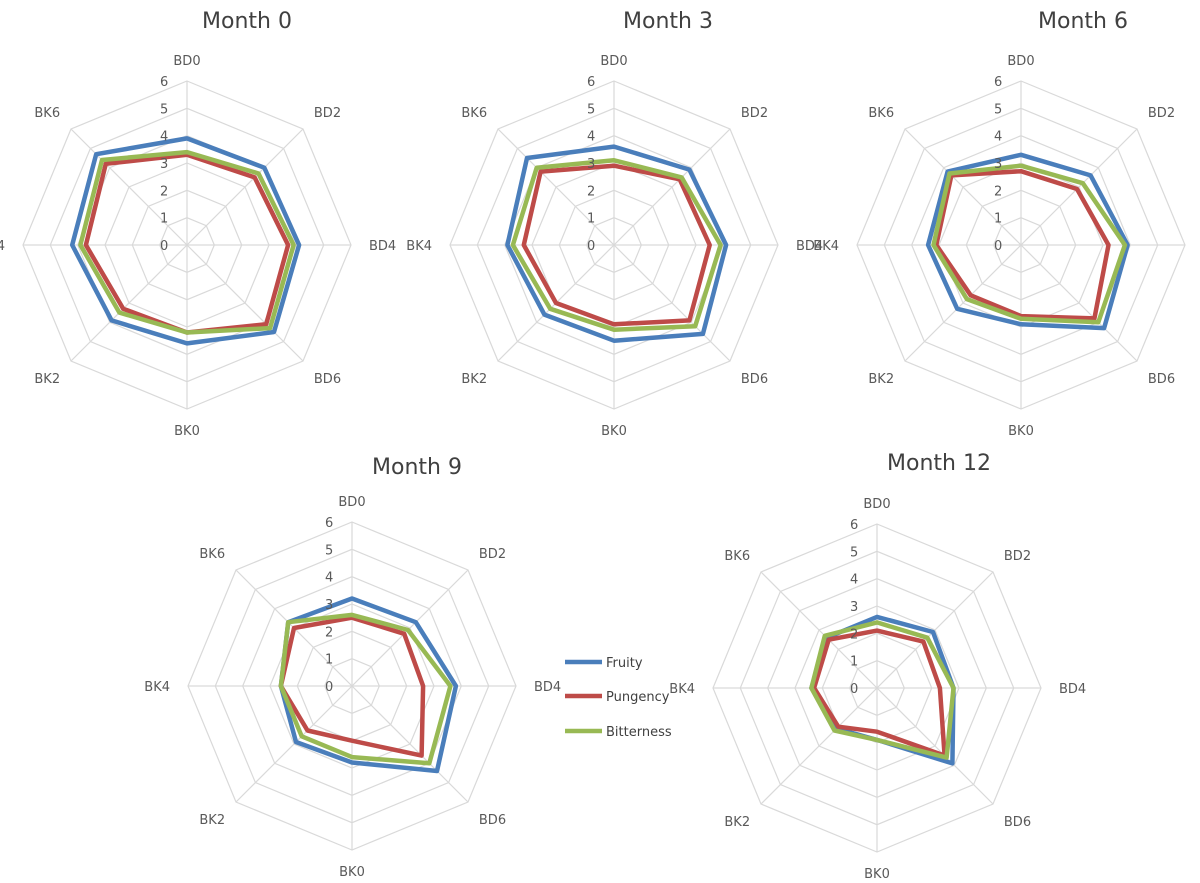  I want to click on legend: Fruity Pungency Bitterness, so click(618, 698).